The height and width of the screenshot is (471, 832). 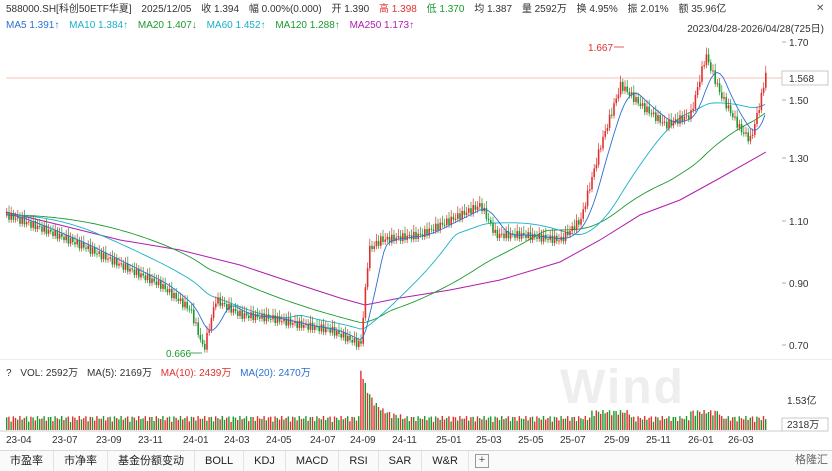 What do you see at coordinates (820, 8) in the screenshot?
I see `close-icon: ✕` at bounding box center [820, 8].